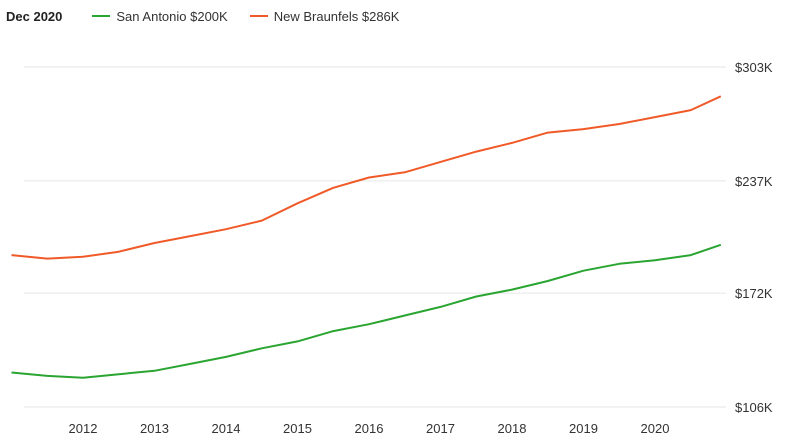  Describe the element at coordinates (226, 428) in the screenshot. I see `x-tick-label: 2014` at that location.